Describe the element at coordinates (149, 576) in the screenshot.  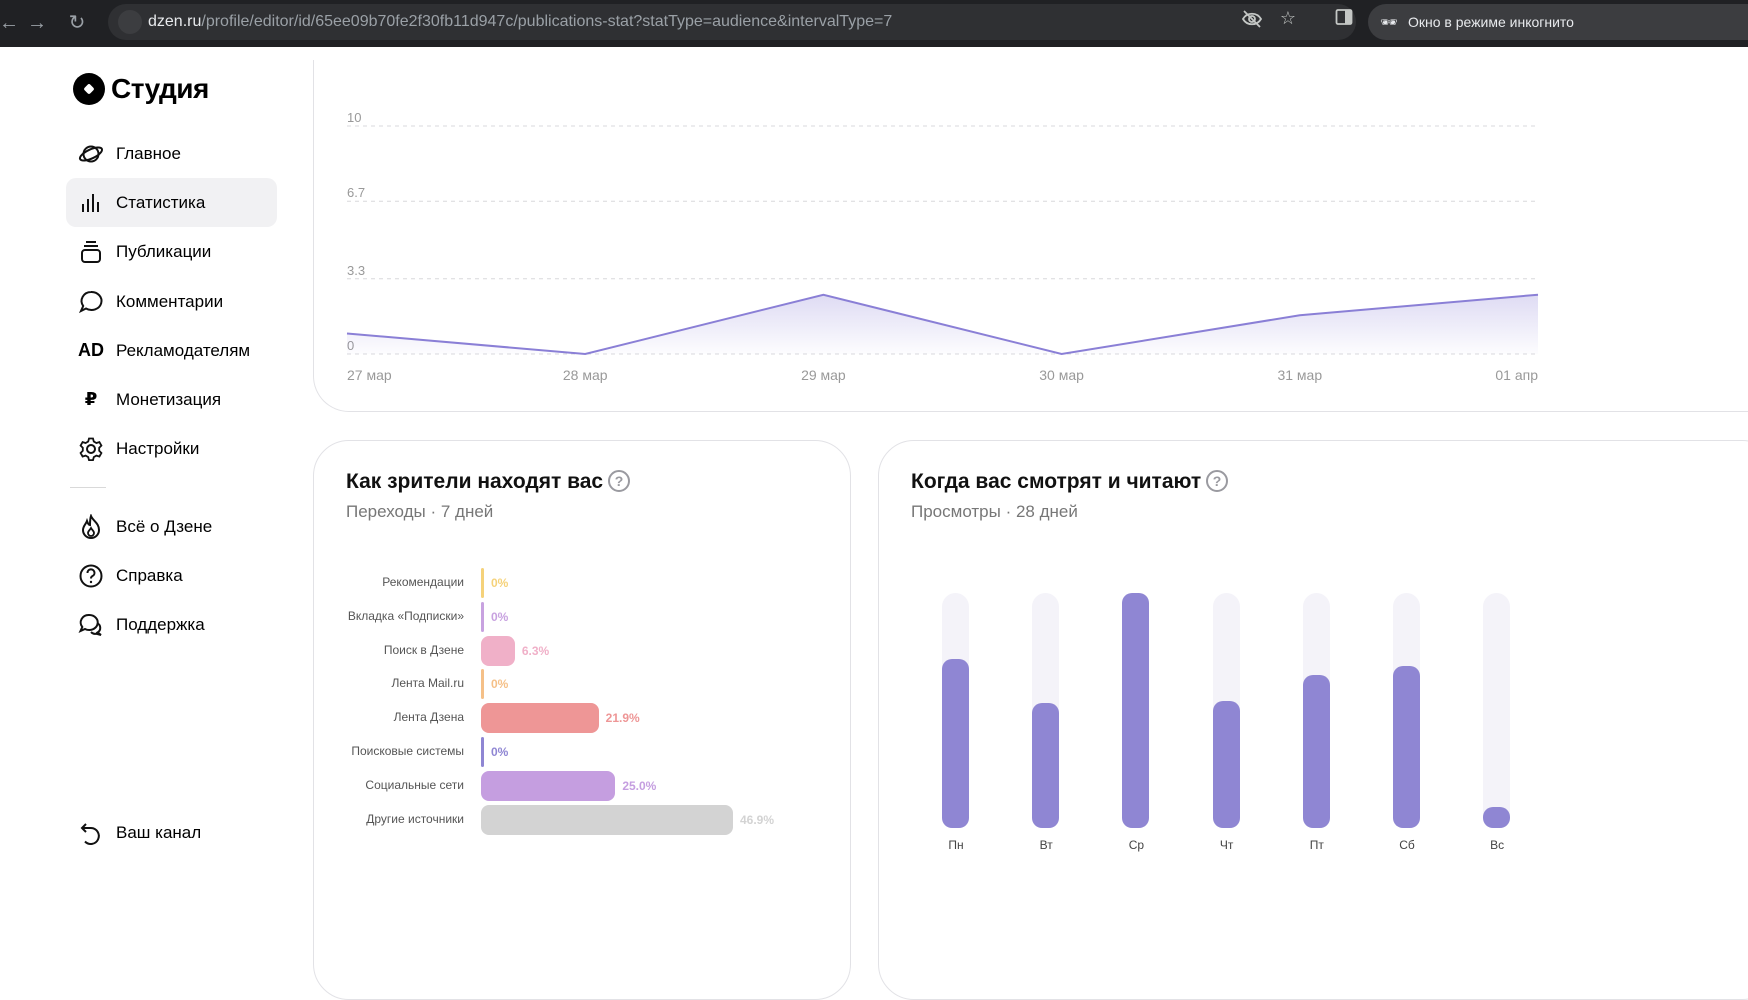
I see `sidebar-item-label: Справка` at that location.